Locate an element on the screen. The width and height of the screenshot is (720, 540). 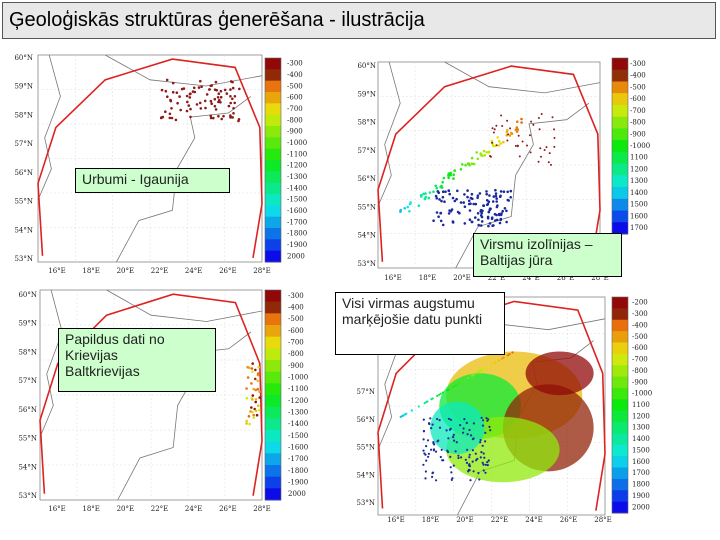
callout: Urbumi - Igaunija is located at coordinates (152, 180).